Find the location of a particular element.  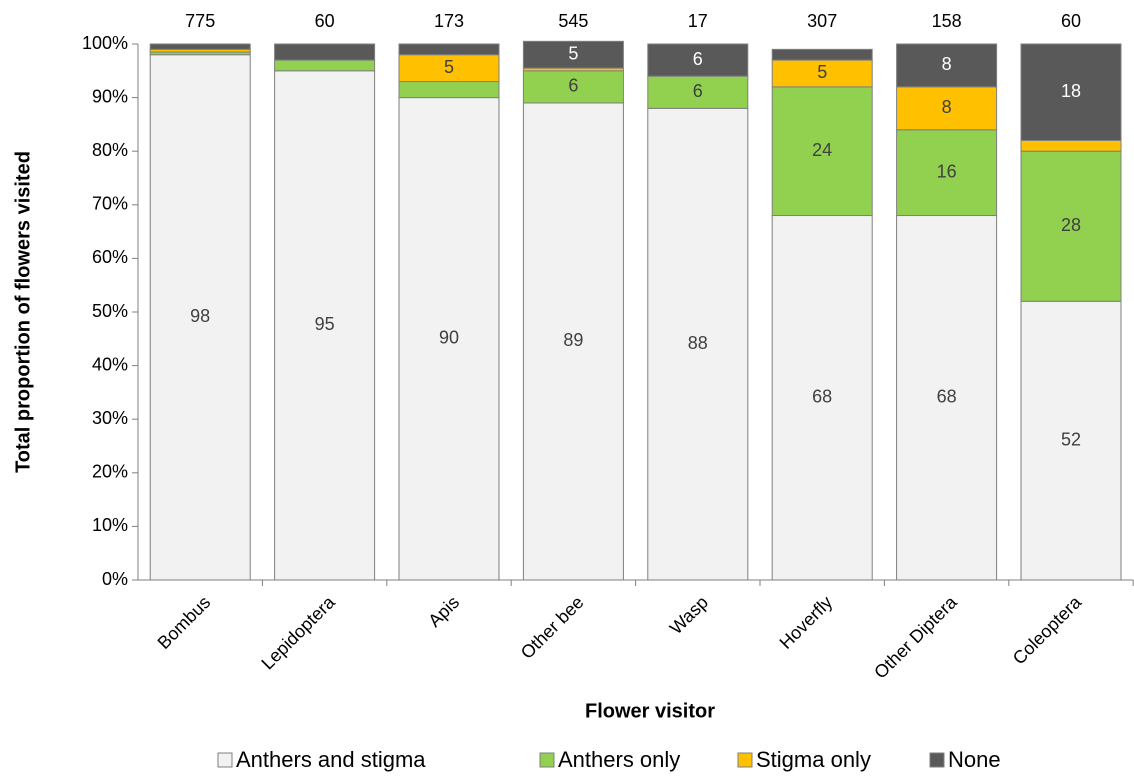

x-tick-label: Coleoptera is located at coordinates (1047, 629).